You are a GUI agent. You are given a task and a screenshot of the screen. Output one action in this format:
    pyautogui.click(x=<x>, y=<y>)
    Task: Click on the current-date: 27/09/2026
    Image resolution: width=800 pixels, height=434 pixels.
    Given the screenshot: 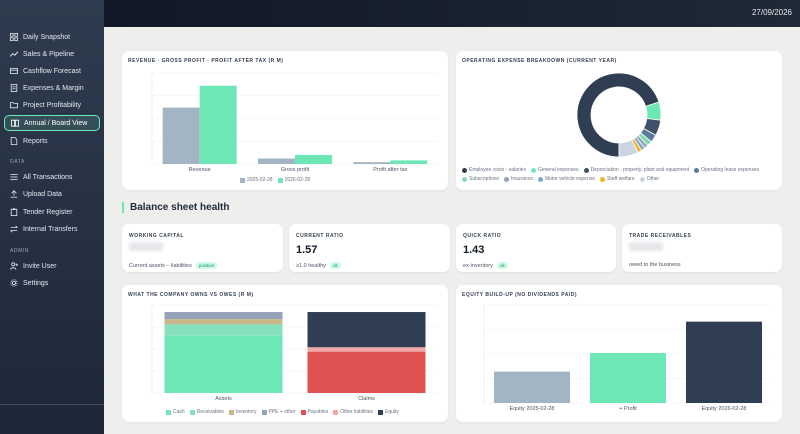 What is the action you would take?
    pyautogui.click(x=771, y=12)
    